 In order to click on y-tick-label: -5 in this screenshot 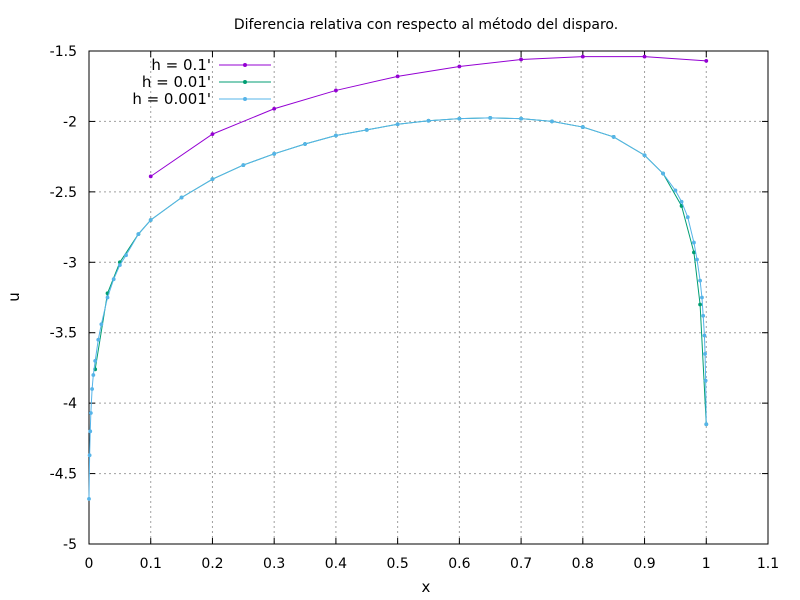, I will do `click(70, 545)`.